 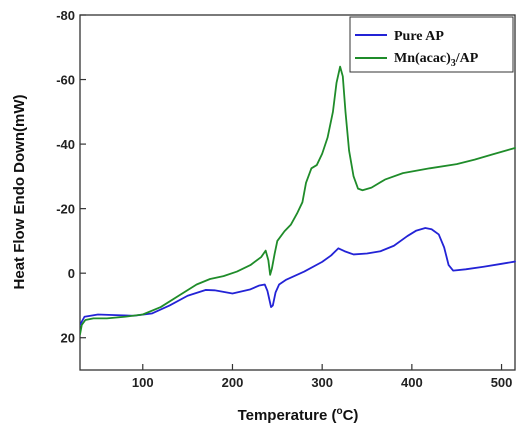 I want to click on x-tick-label: 400, so click(x=412, y=382).